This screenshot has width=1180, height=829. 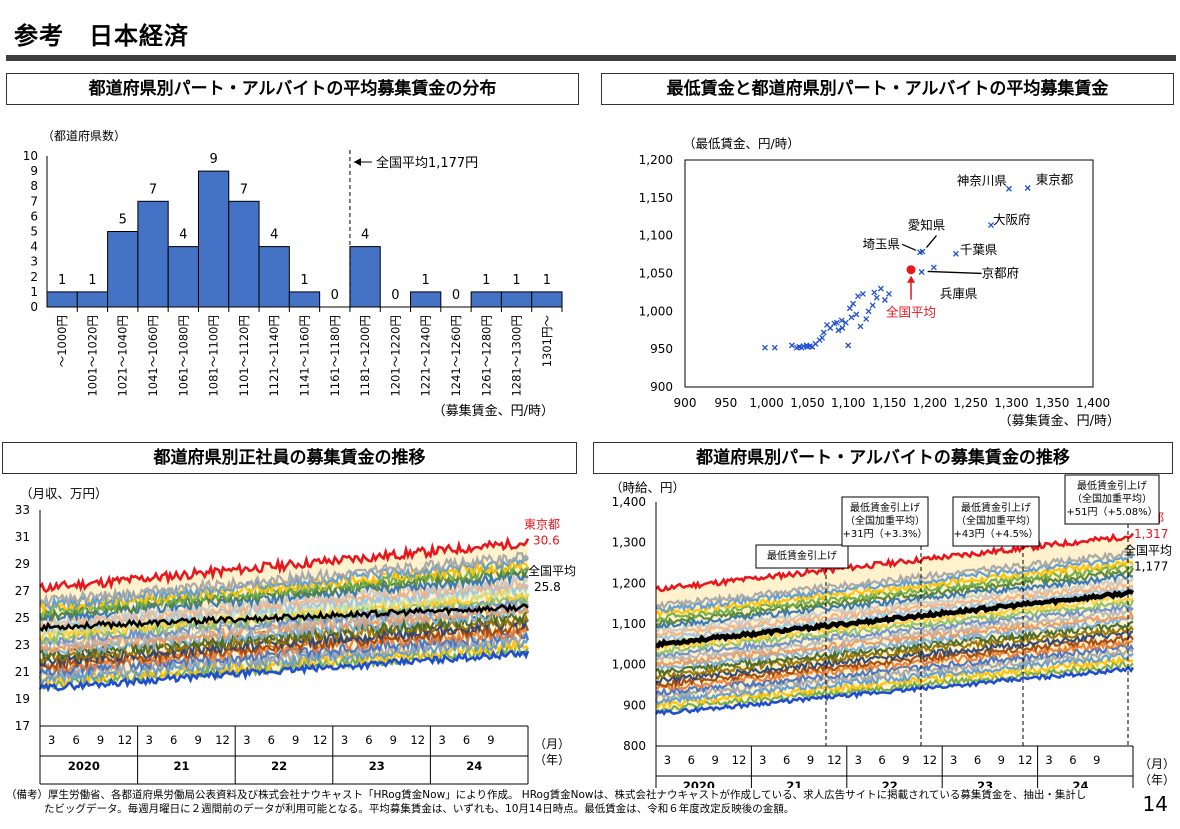 What do you see at coordinates (911, 279) in the screenshot?
I see `scatter-average-arrowhead` at bounding box center [911, 279].